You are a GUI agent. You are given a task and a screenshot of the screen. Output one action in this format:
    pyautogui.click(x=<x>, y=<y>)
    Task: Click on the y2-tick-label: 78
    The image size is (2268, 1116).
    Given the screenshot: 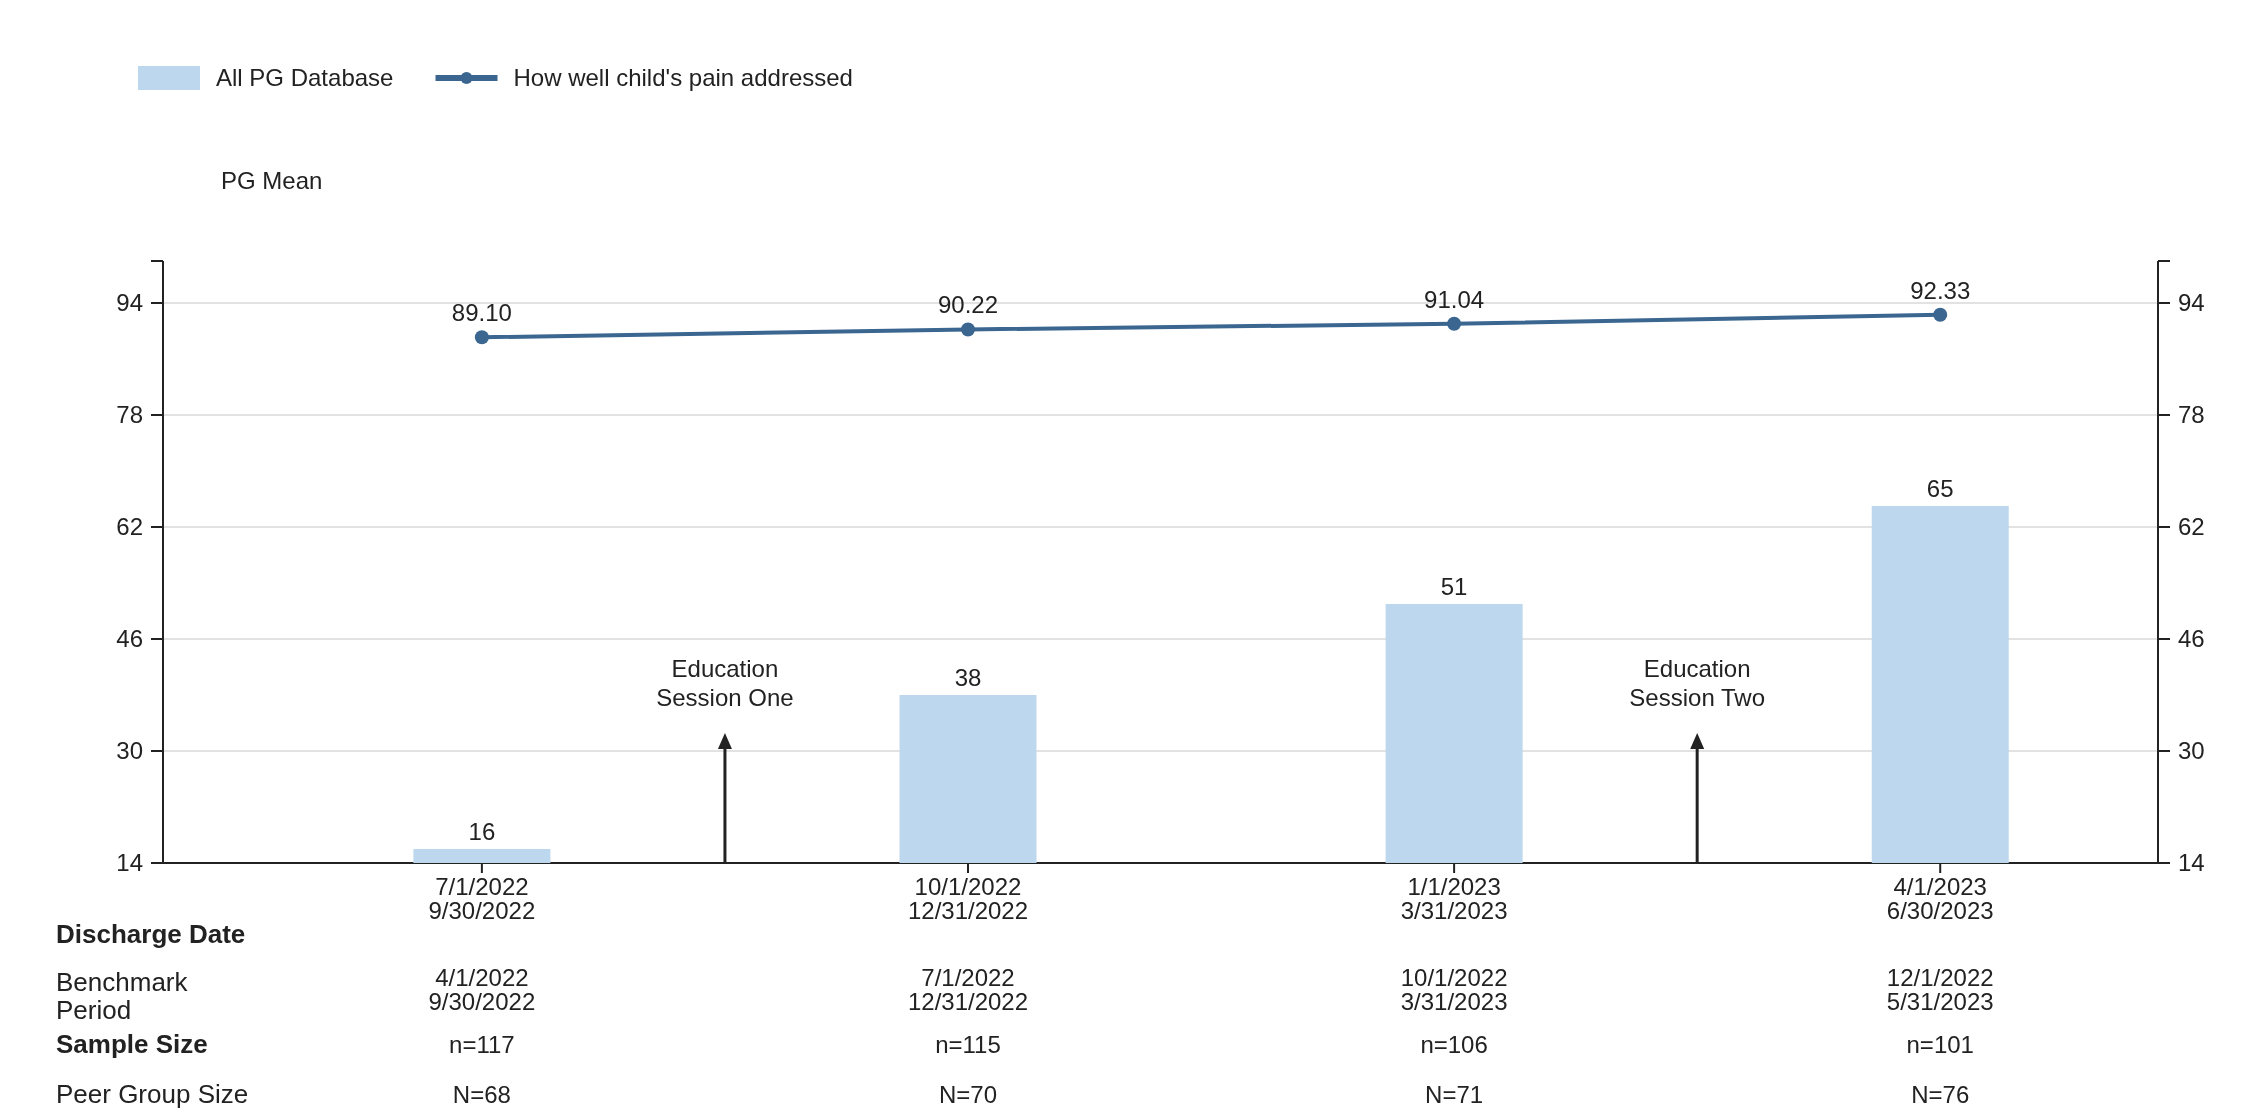 What is the action you would take?
    pyautogui.click(x=2191, y=414)
    